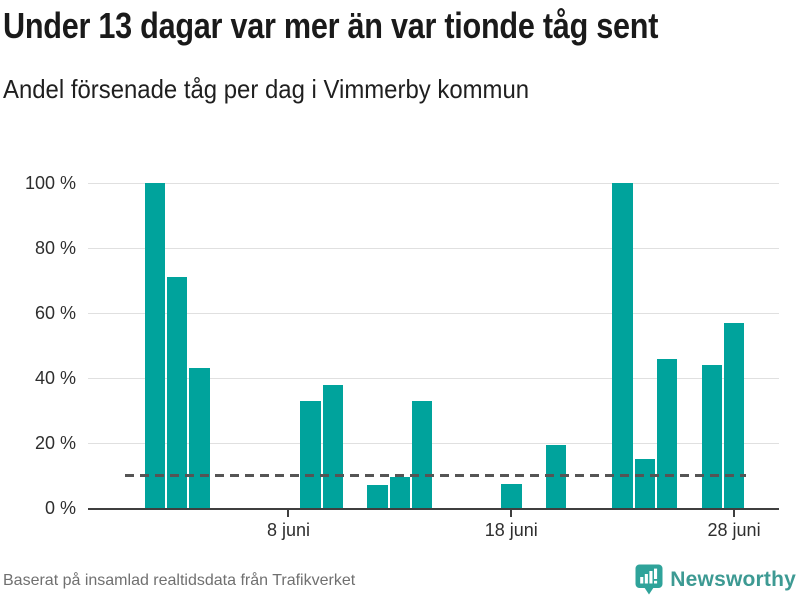 Image resolution: width=800 pixels, height=600 pixels. What do you see at coordinates (511, 530) in the screenshot?
I see `x-tick-label-18-juni: 18 juni` at bounding box center [511, 530].